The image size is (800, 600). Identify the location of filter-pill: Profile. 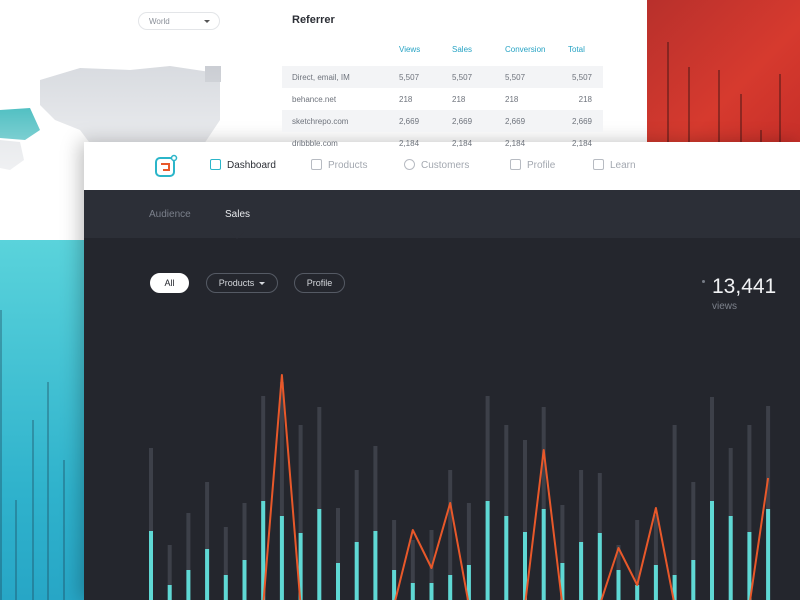
(319, 283).